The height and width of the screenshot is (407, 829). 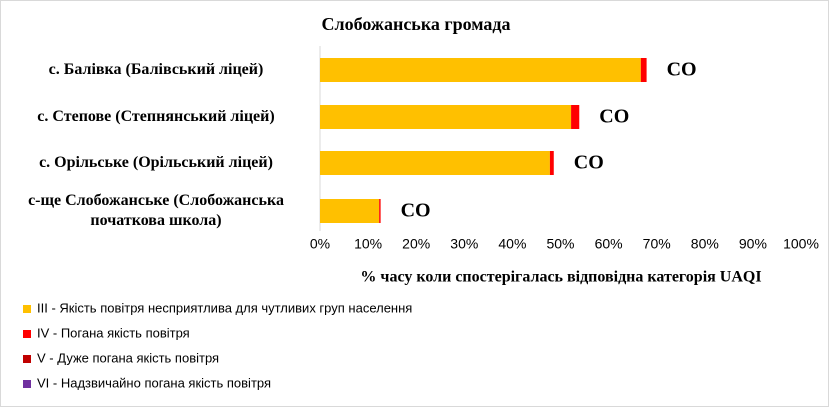 What do you see at coordinates (560, 244) in the screenshot?
I see `x-tick-label: 50%` at bounding box center [560, 244].